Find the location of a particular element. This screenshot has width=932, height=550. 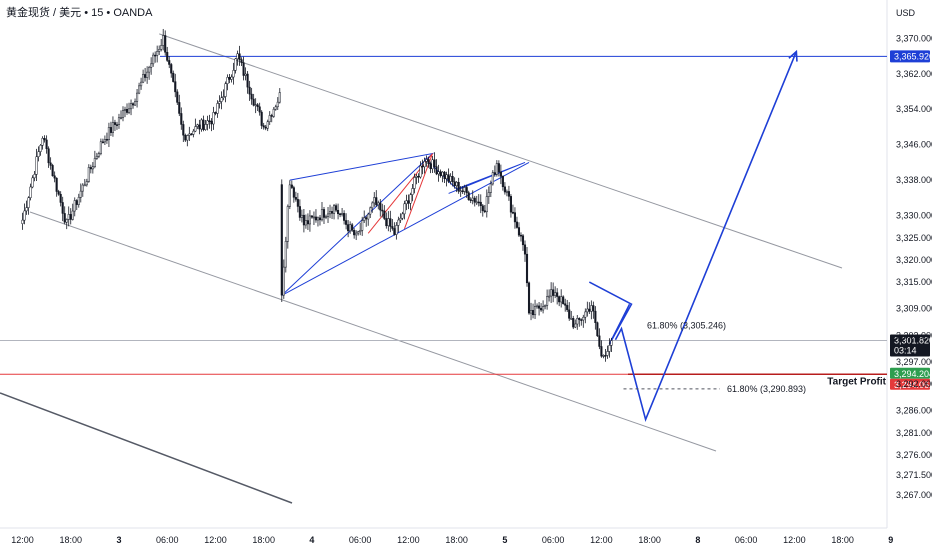

y-tick-label: 3,281.000 is located at coordinates (914, 433).